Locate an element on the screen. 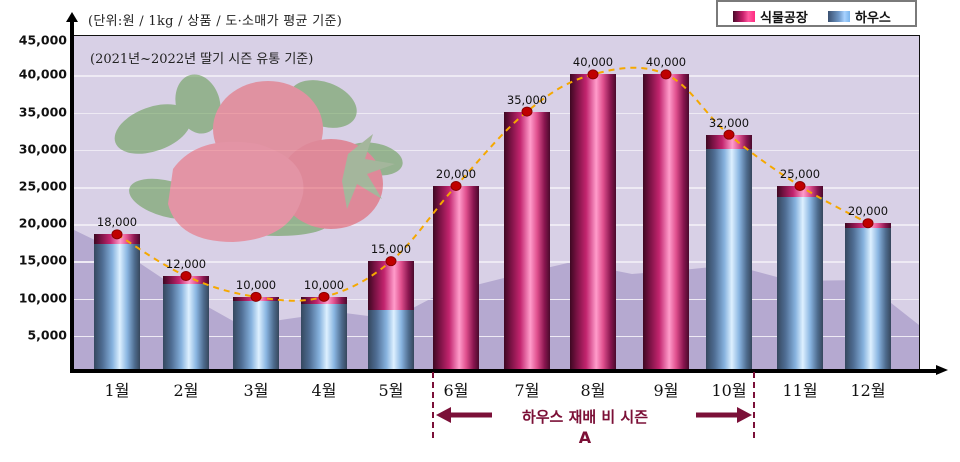  month-label: 2월 is located at coordinates (186, 390).